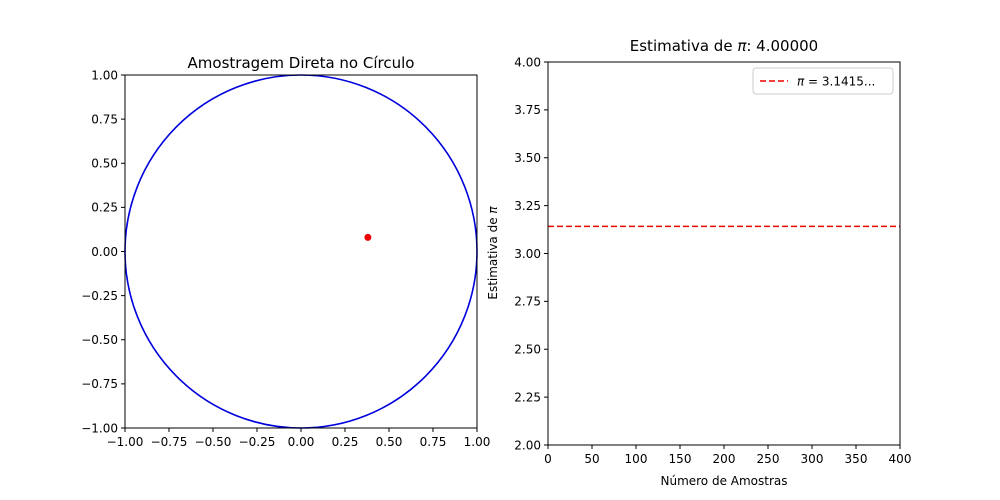 Image resolution: width=1000 pixels, height=500 pixels. Describe the element at coordinates (104, 119) in the screenshot. I see `circle-plot-y-tick-label: 0.75` at that location.